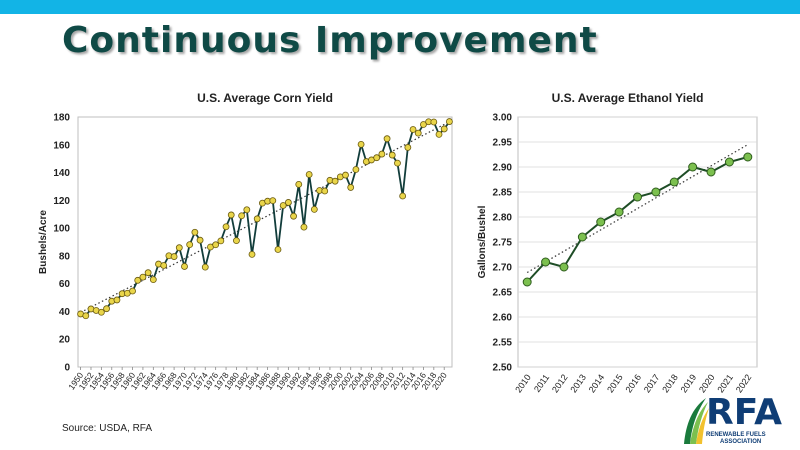  Describe the element at coordinates (578, 383) in the screenshot. I see `ethanol-x-tick-label: 2013` at that location.